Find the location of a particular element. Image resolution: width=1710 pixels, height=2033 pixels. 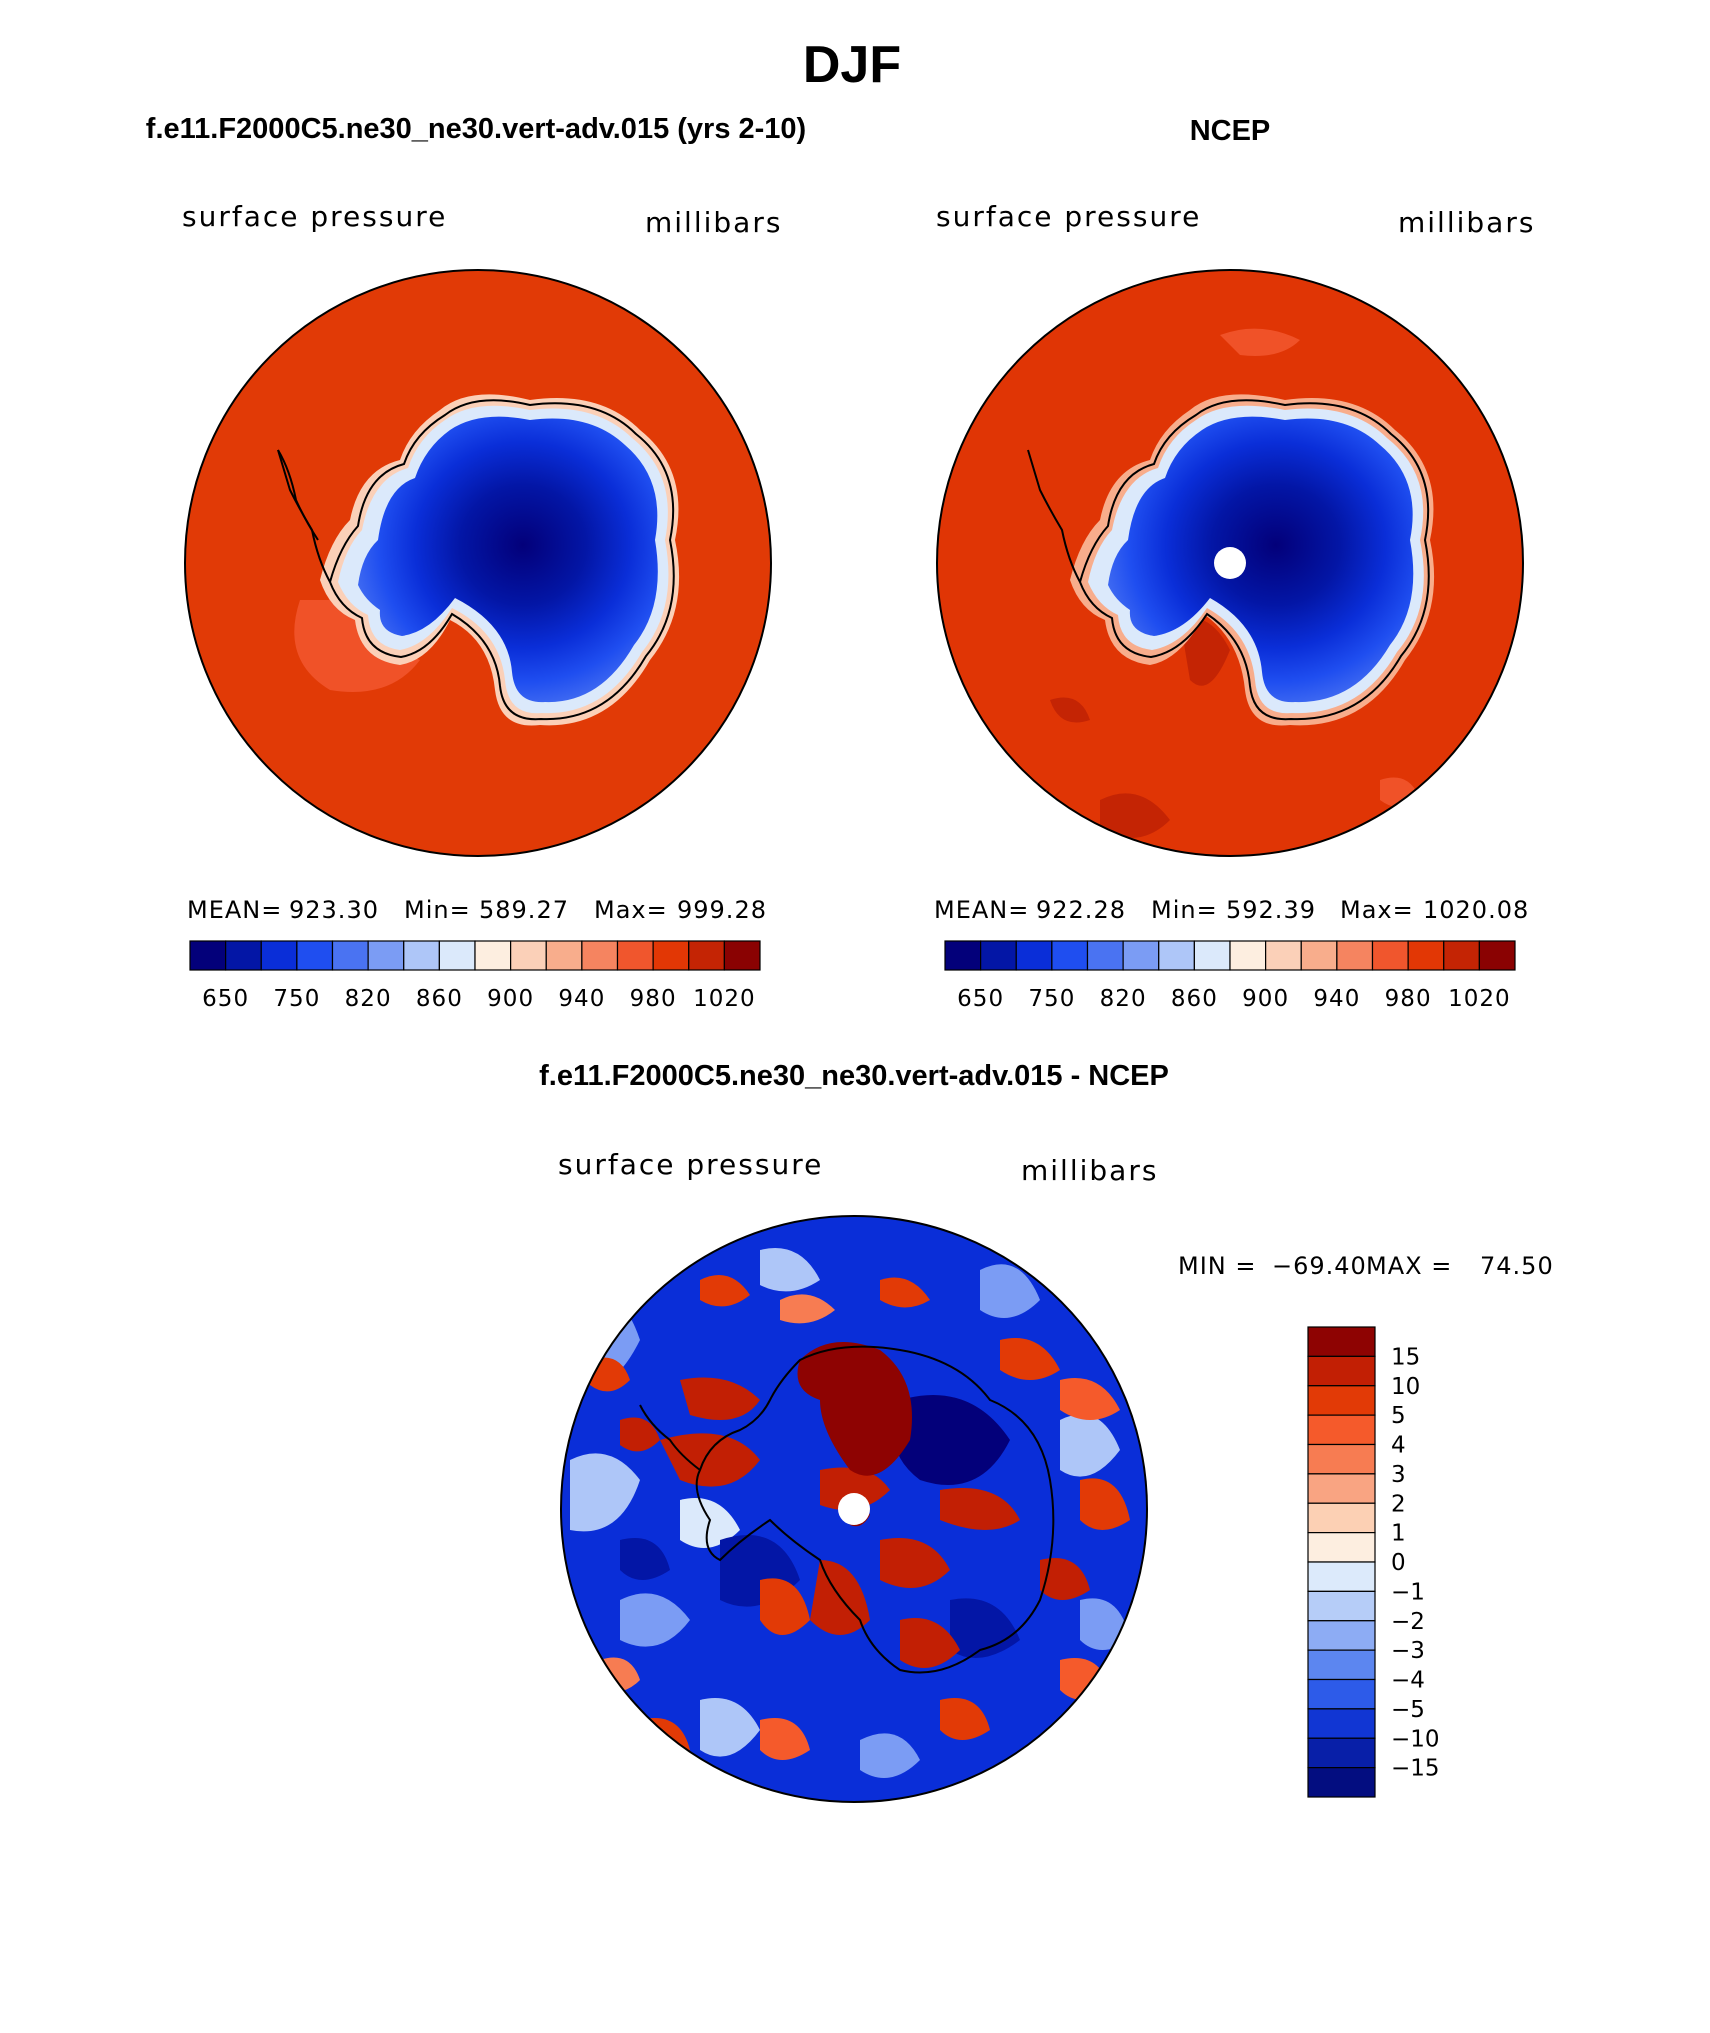

model-colorbar-tick-label: 860 is located at coordinates (439, 999).